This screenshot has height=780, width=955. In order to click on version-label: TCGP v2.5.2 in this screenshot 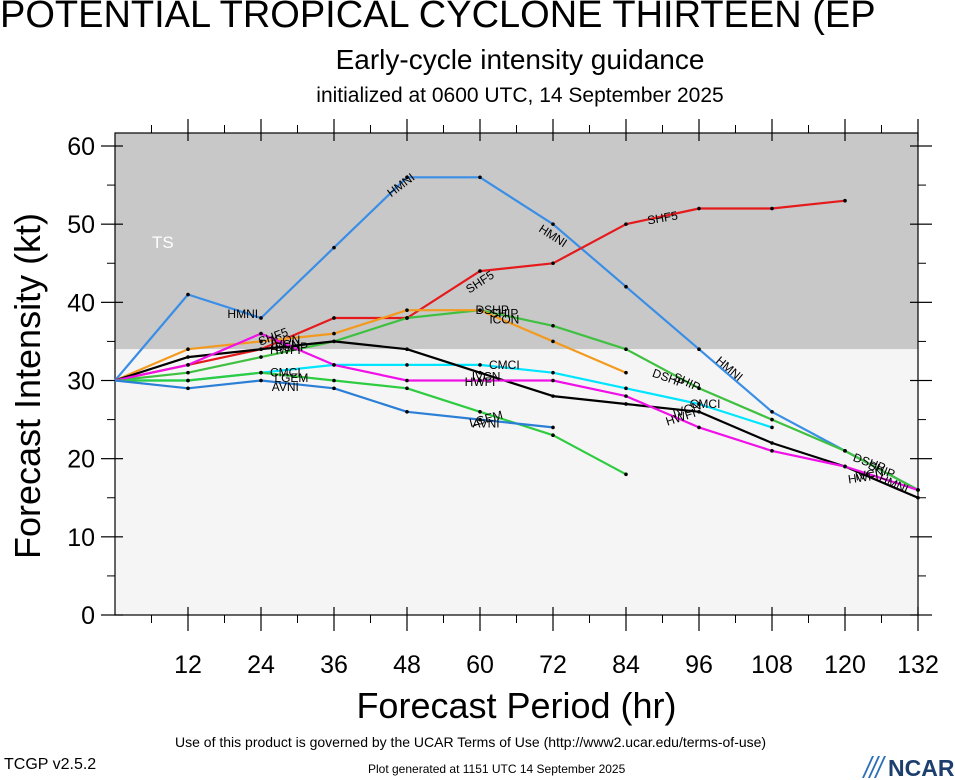, I will do `click(50, 764)`.